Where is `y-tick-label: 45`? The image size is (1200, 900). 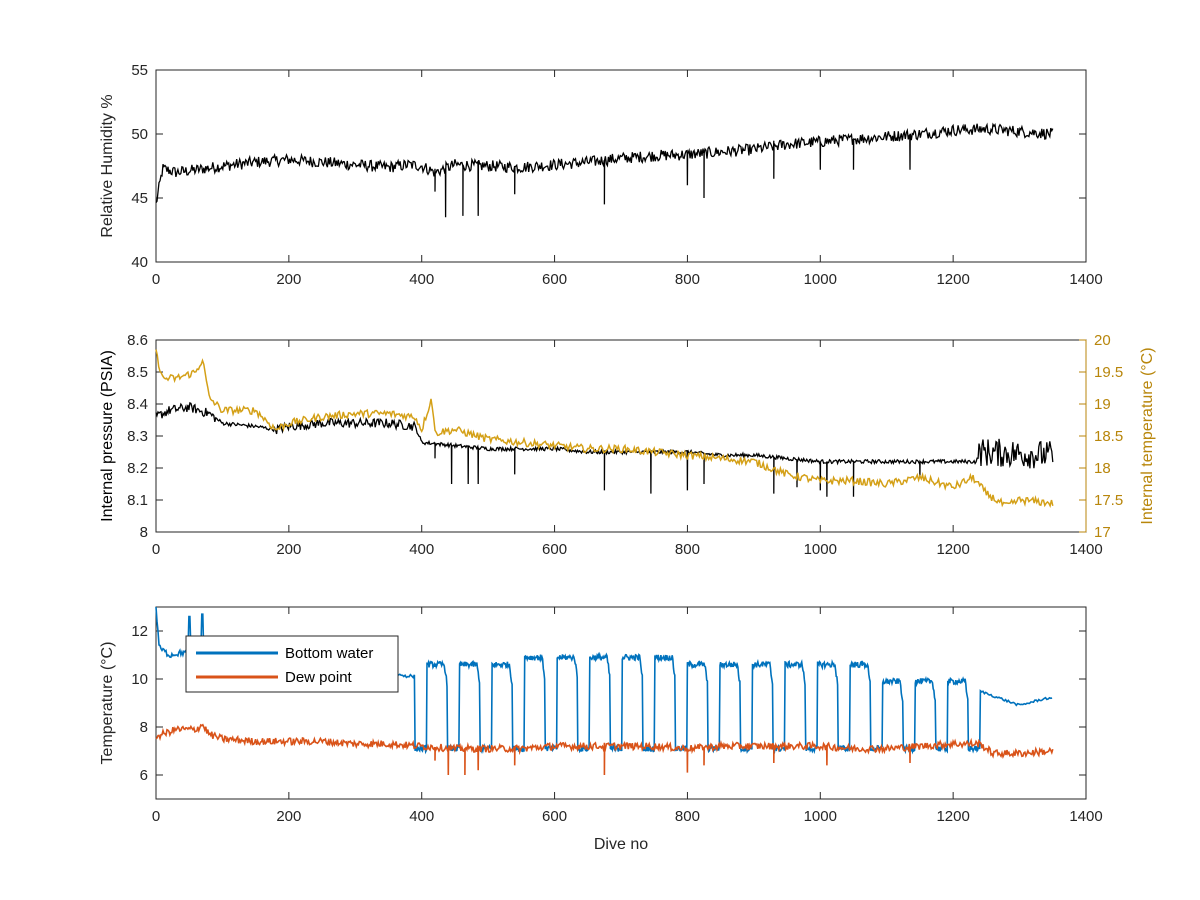 y-tick-label: 45 is located at coordinates (139, 198).